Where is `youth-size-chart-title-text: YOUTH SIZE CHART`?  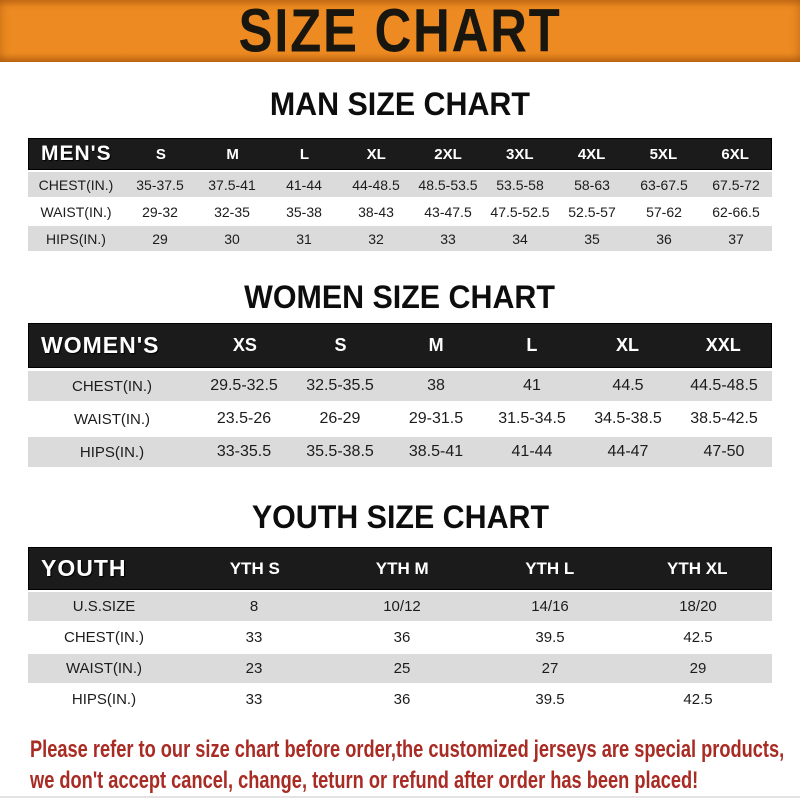
youth-size-chart-title-text: YOUTH SIZE CHART is located at coordinates (400, 517).